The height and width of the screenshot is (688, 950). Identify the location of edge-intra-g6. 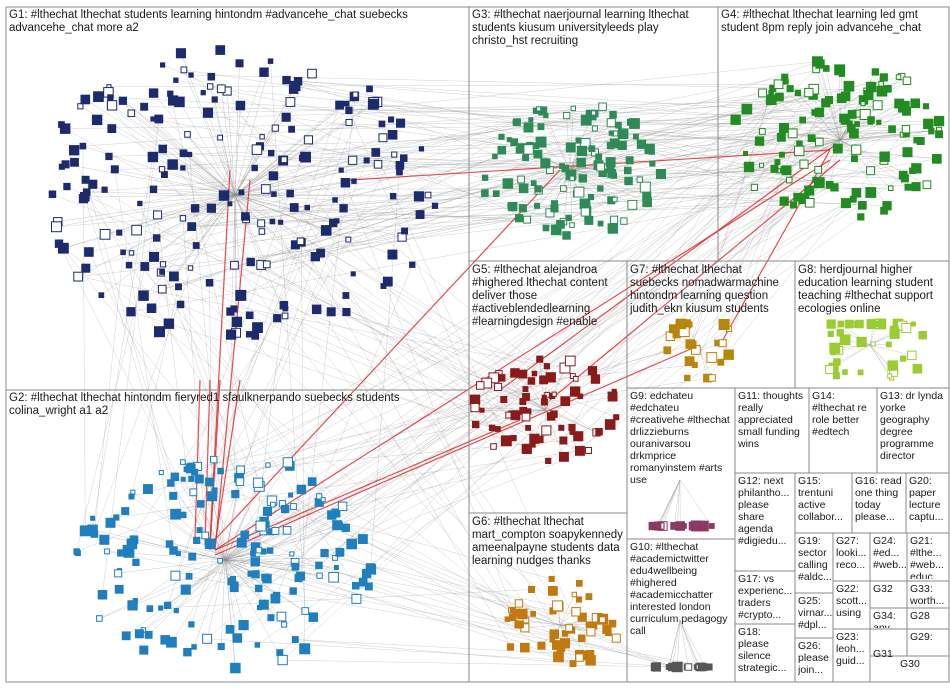
(574, 625).